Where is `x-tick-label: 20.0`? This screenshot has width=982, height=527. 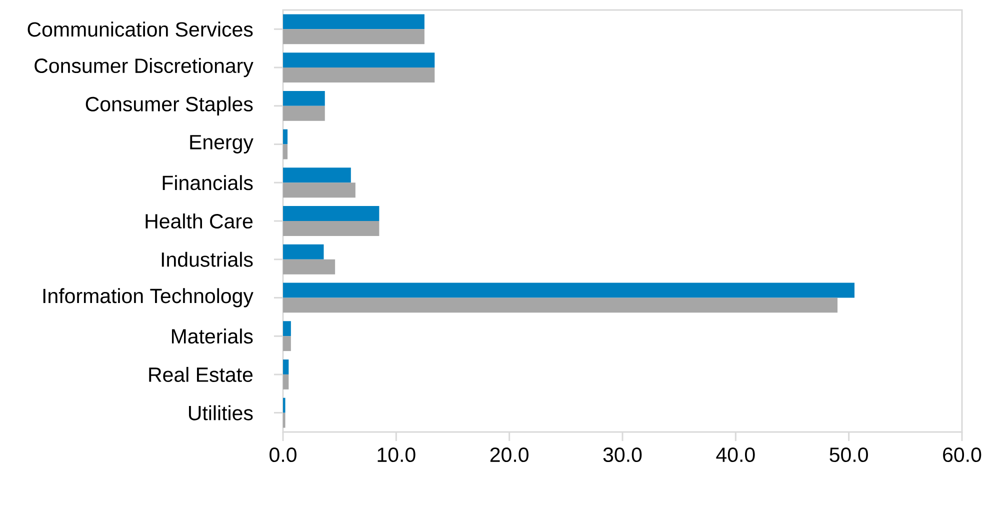
x-tick-label: 20.0 is located at coordinates (509, 455).